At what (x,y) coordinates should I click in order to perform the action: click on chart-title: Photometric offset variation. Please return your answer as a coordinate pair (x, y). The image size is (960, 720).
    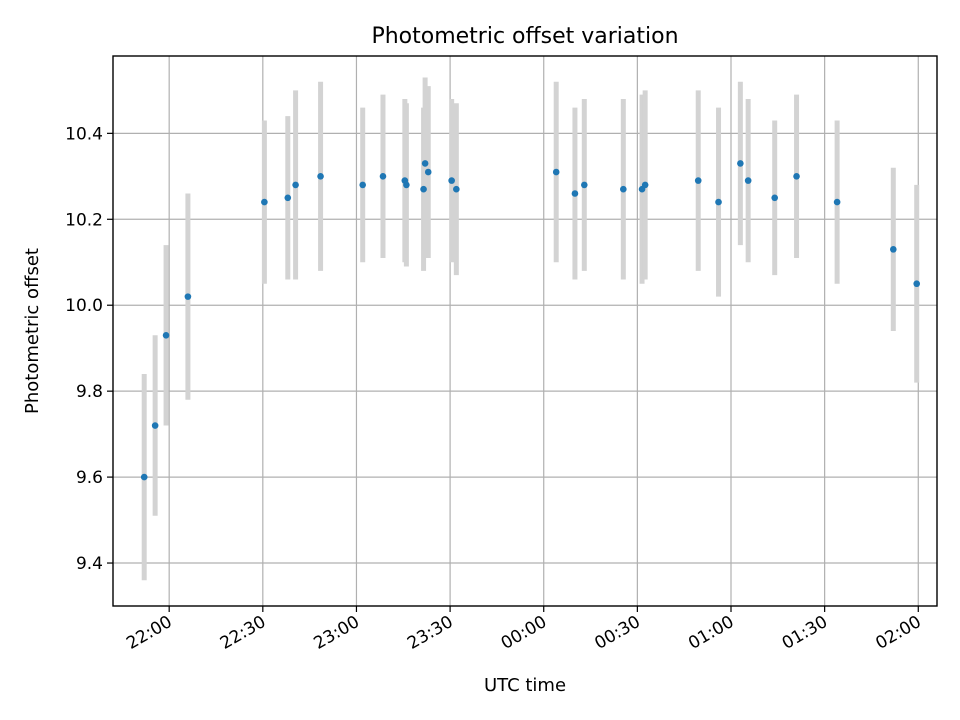
    Looking at the image, I should click on (524, 36).